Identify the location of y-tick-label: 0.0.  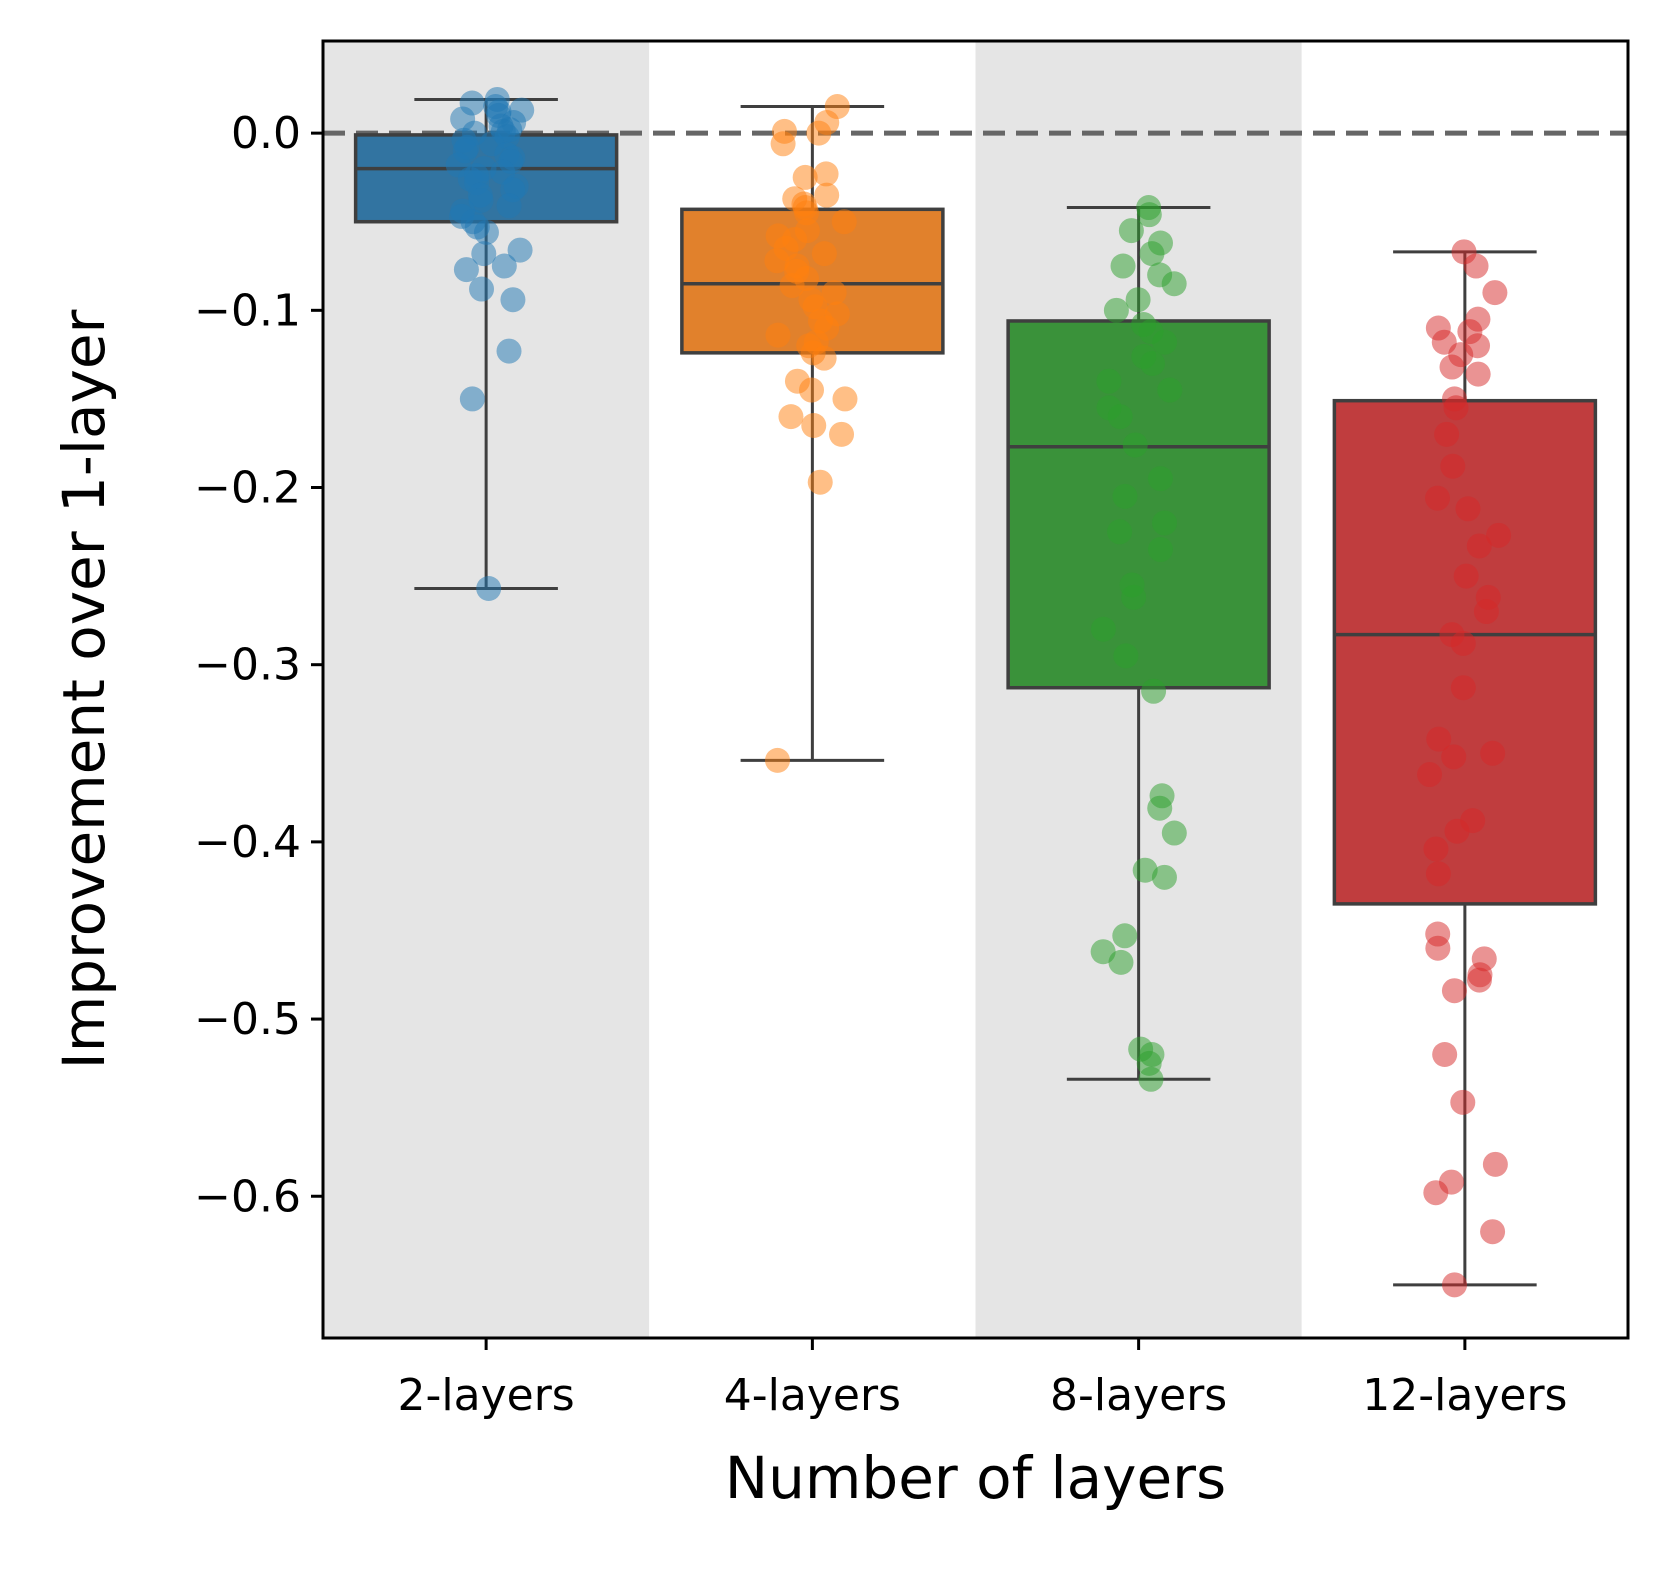
(266, 133).